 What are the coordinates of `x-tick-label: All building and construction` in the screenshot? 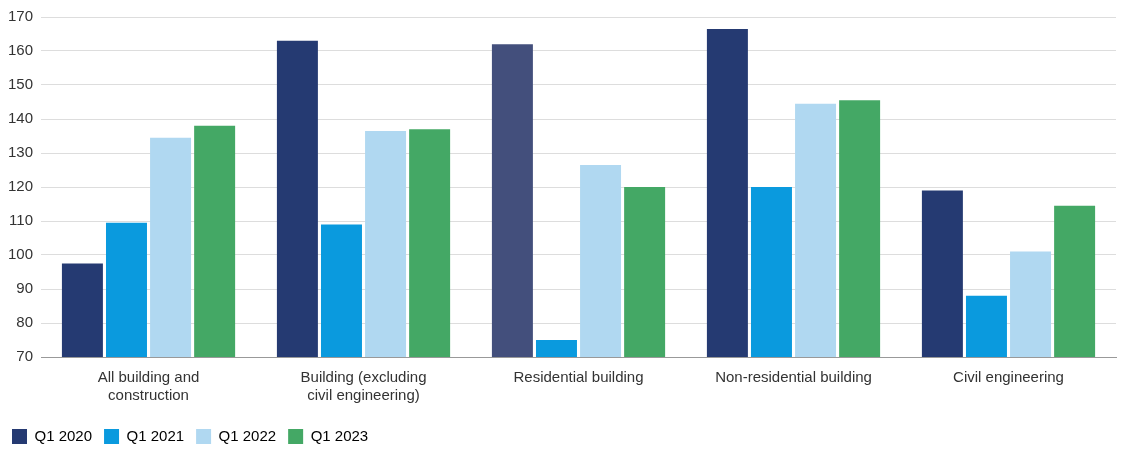 It's located at (148, 386).